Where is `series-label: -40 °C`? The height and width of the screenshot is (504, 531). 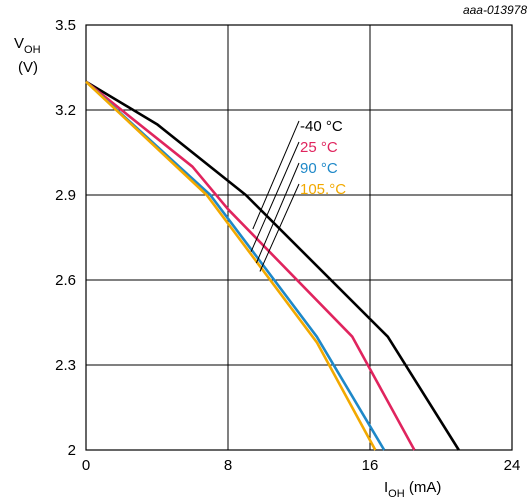
series-label: -40 °C is located at coordinates (321, 126).